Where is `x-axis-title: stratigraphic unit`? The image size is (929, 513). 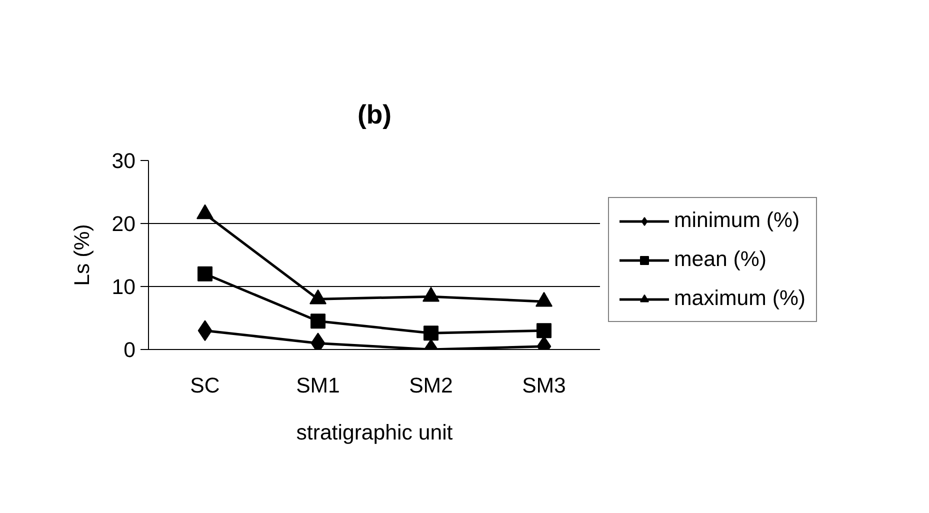
x-axis-title: stratigraphic unit is located at coordinates (374, 432).